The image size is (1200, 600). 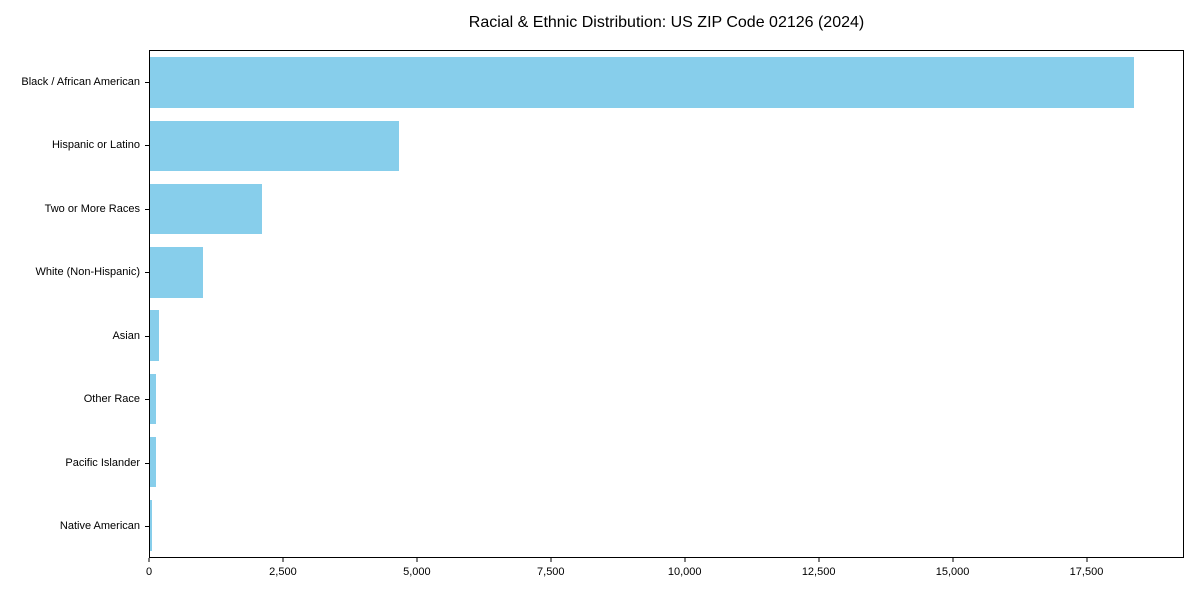 I want to click on x-tick-label-7500: 7,500, so click(x=551, y=572).